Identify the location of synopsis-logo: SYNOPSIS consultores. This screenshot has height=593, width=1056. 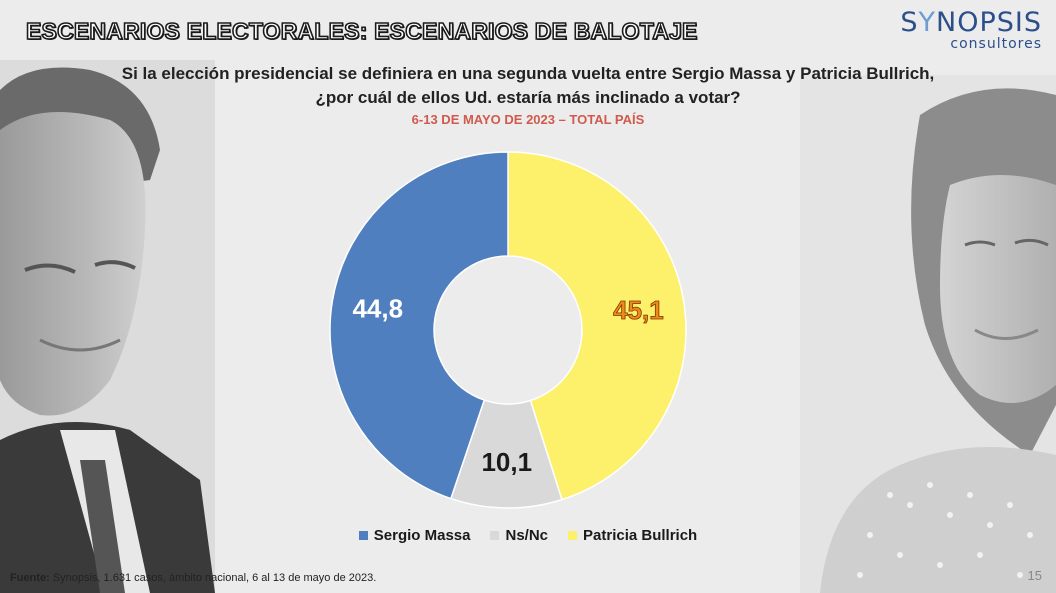
(971, 30).